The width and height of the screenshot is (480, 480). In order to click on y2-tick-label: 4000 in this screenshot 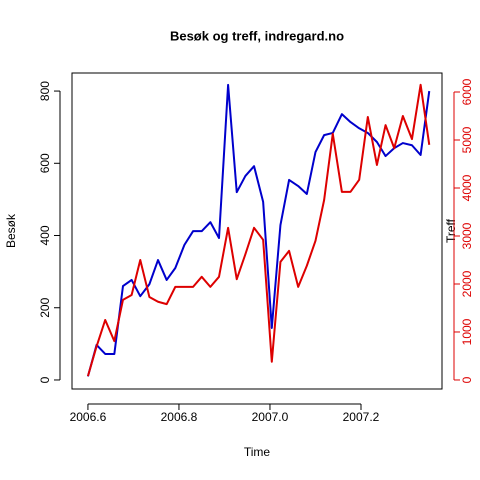, I will do `click(467, 187)`.